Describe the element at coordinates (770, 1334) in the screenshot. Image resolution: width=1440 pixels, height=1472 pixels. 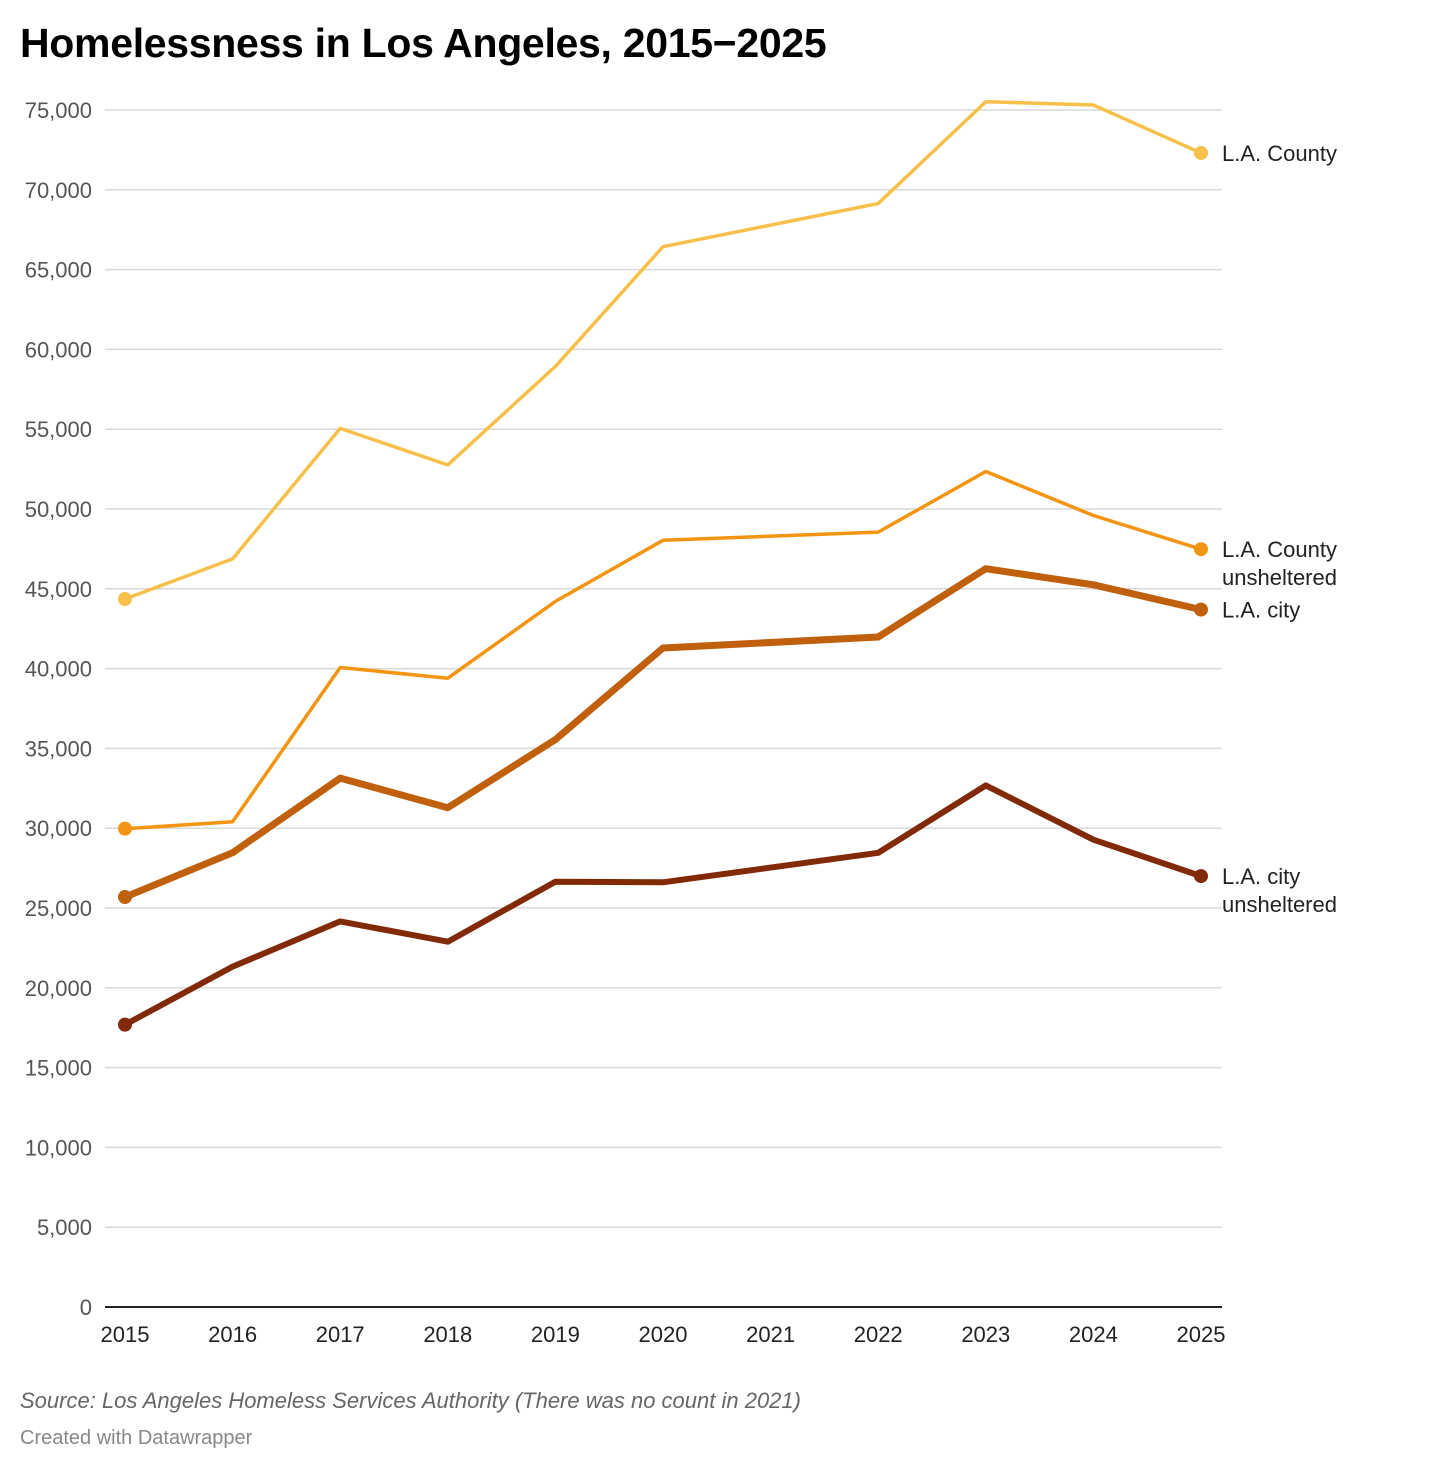
I see `x-tick-label: 2021` at that location.